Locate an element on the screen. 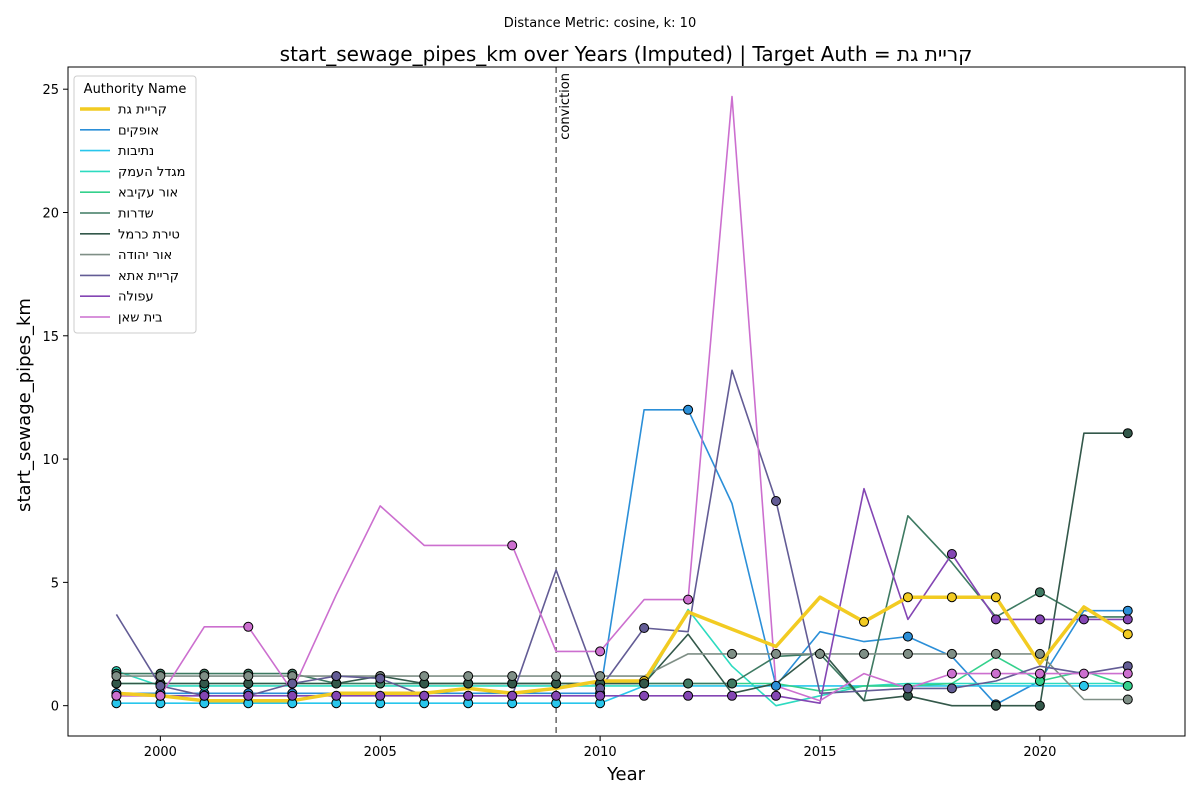 This screenshot has width=1200, height=800. x-tick-label-2: 2010 is located at coordinates (600, 752).